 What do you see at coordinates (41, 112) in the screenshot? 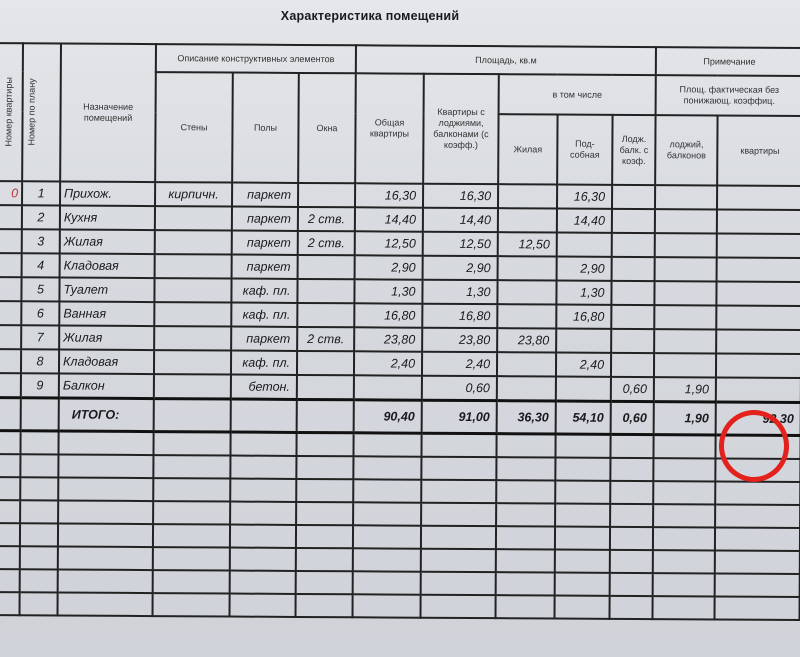
I see `header-plan-no: Номер по плану` at bounding box center [41, 112].